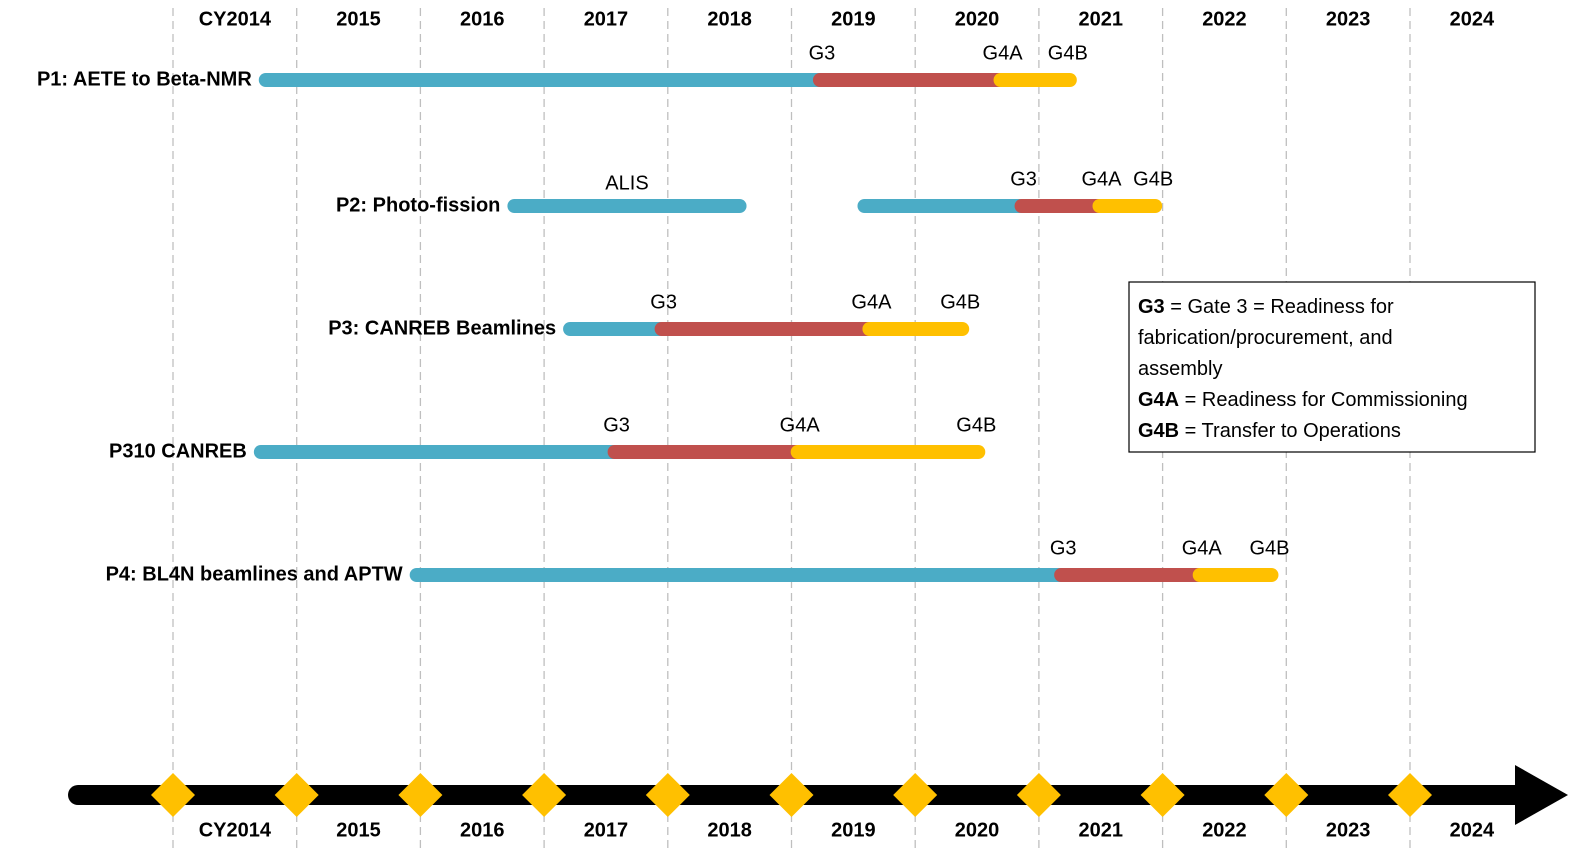  Describe the element at coordinates (358, 830) in the screenshot. I see `year-label-bottom: 2015` at that location.